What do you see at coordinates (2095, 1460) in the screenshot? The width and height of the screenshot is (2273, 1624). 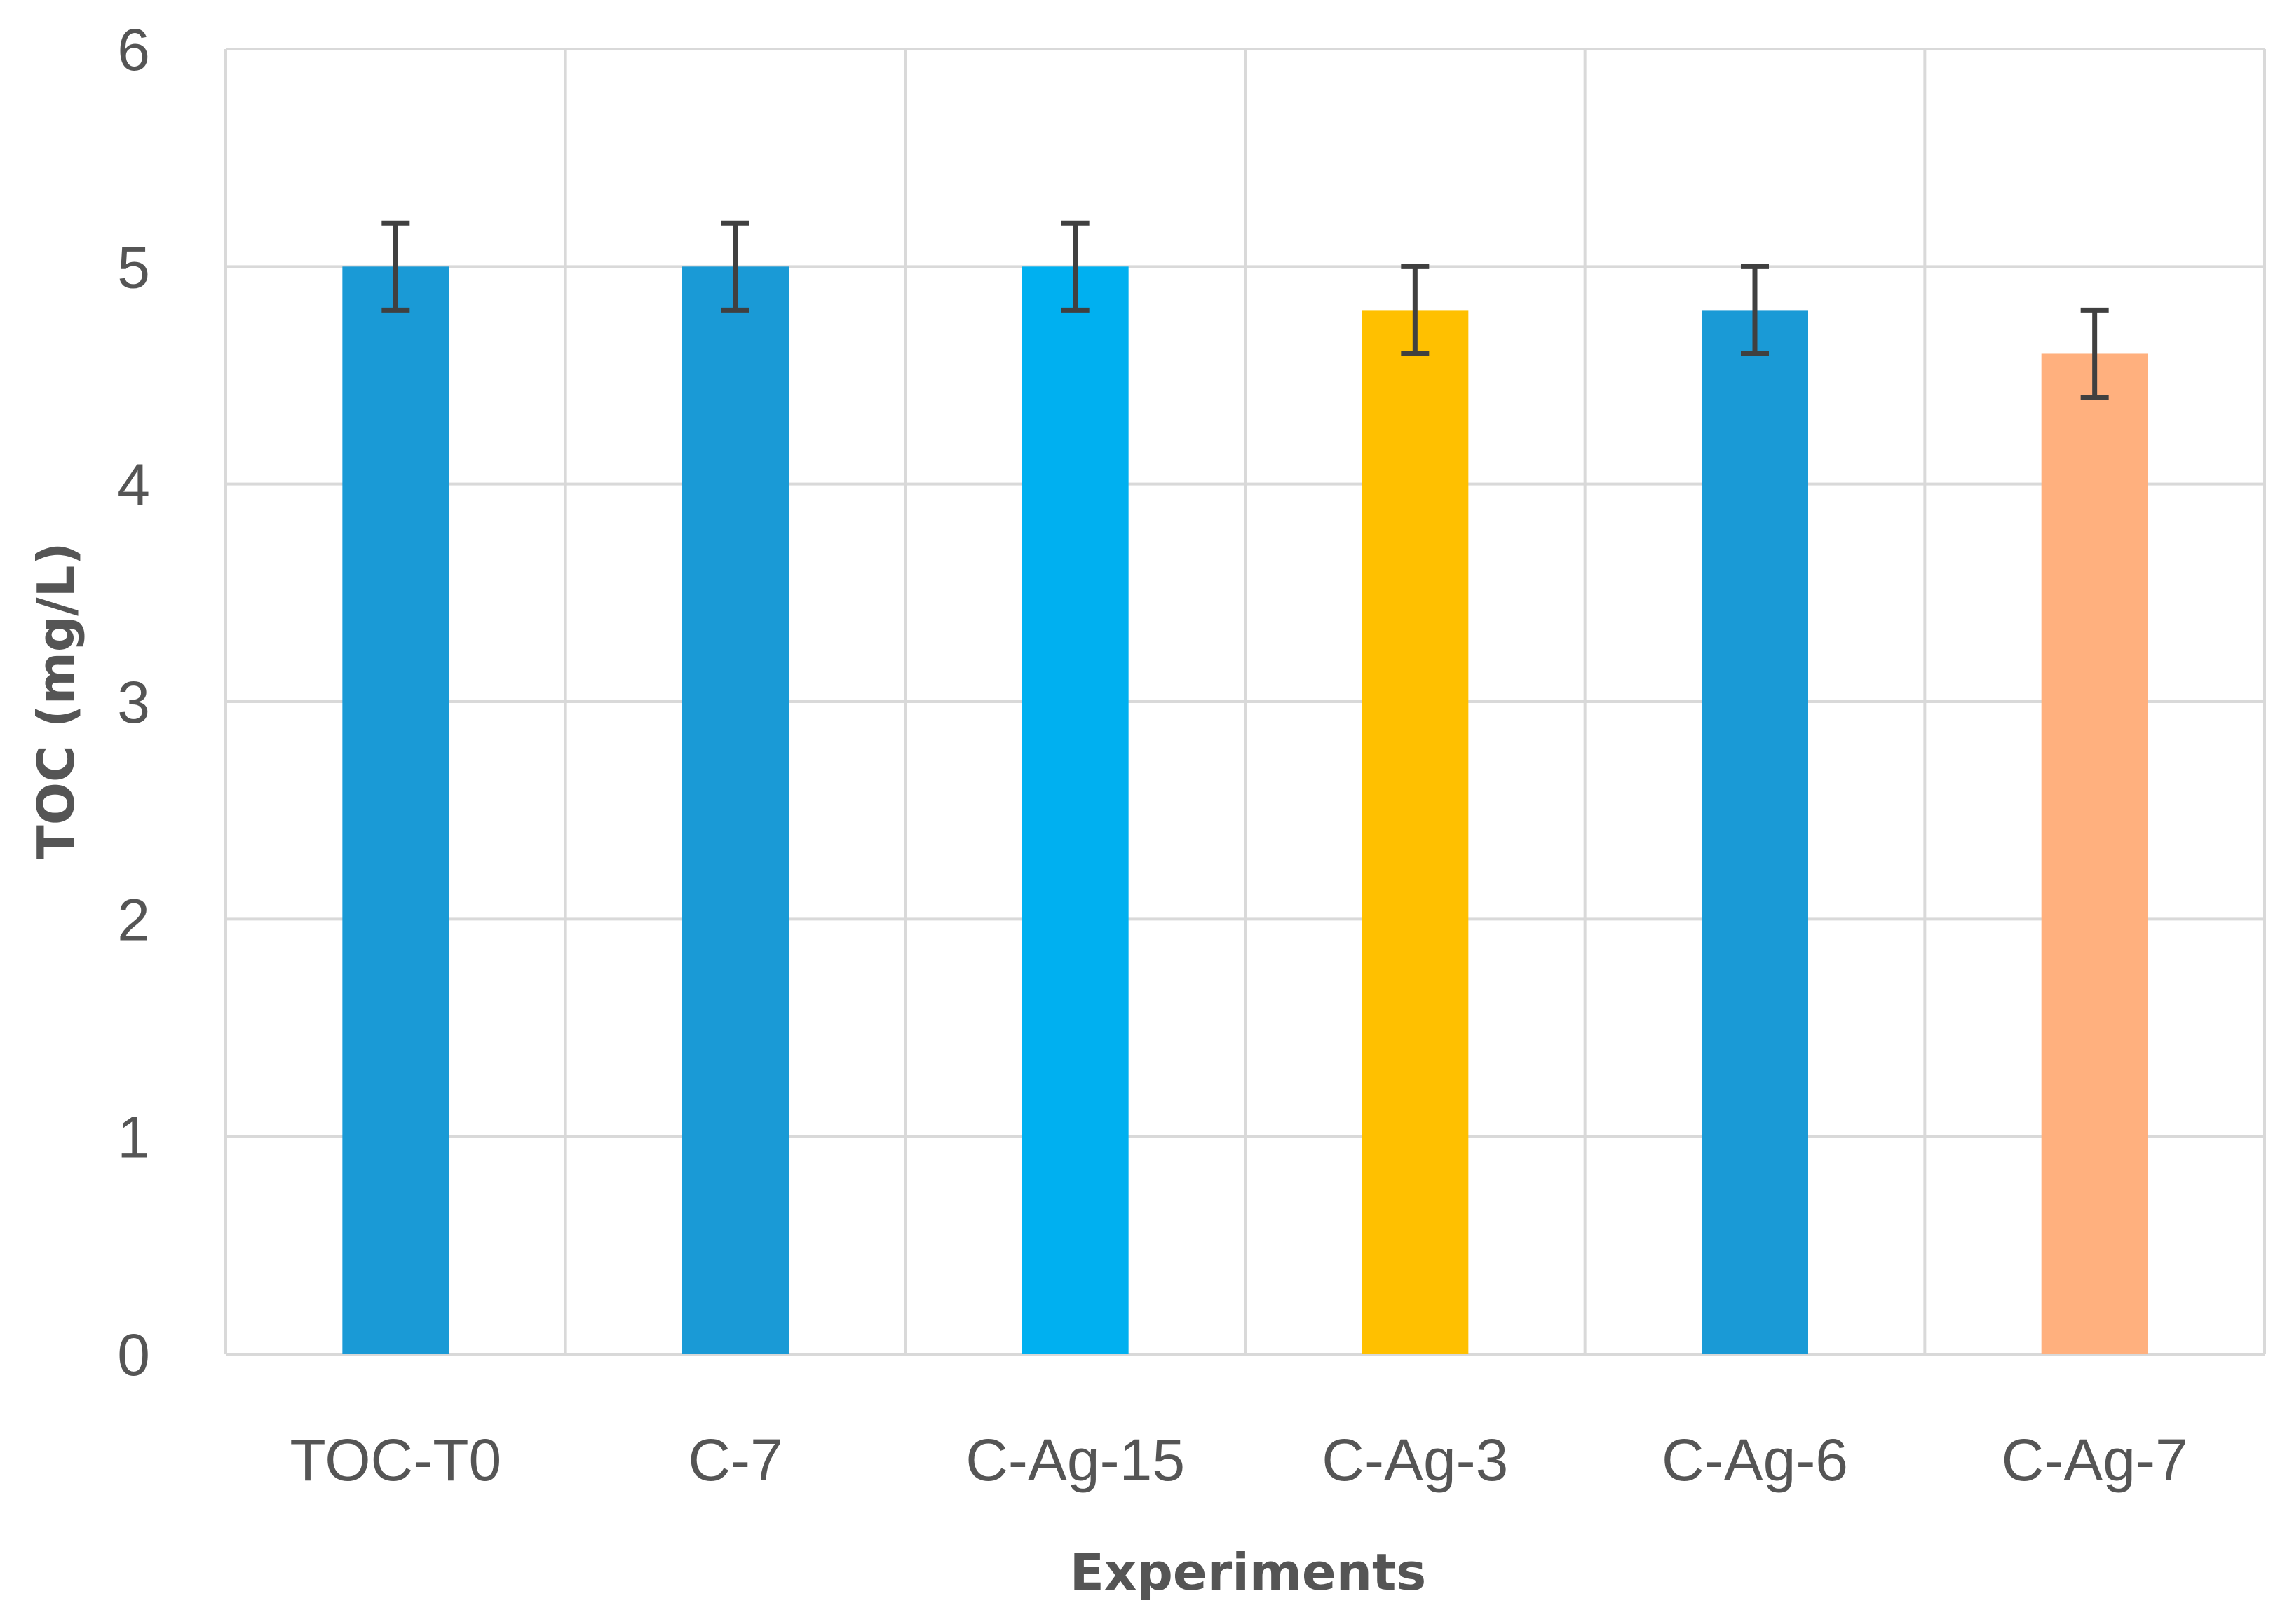 I see `x-tick-label: C-Ag-7` at bounding box center [2095, 1460].